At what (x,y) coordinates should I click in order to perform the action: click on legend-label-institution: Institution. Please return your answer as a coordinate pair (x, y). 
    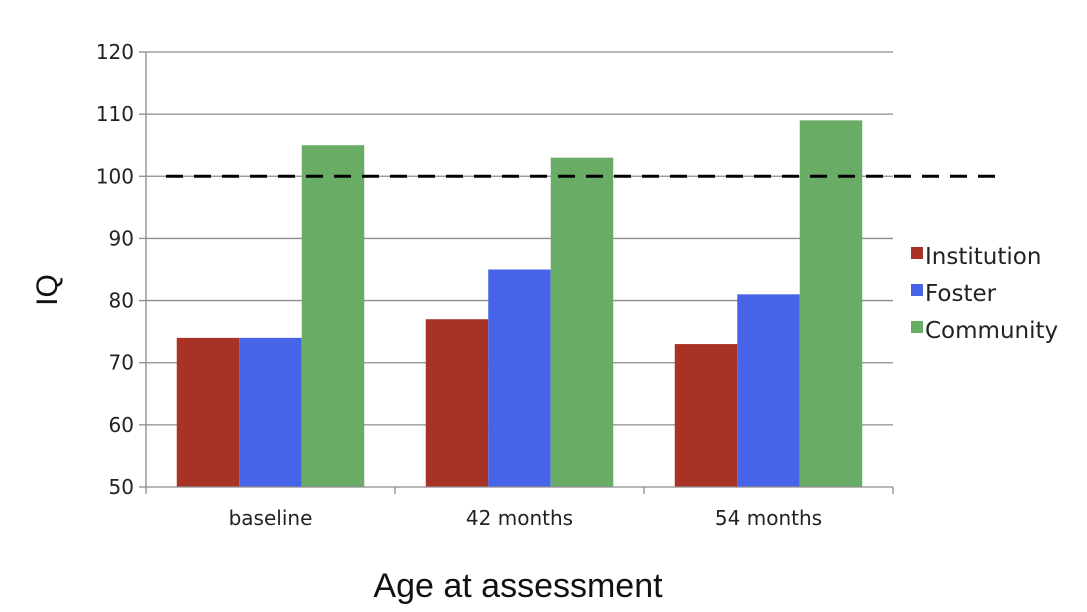
    Looking at the image, I should click on (983, 257).